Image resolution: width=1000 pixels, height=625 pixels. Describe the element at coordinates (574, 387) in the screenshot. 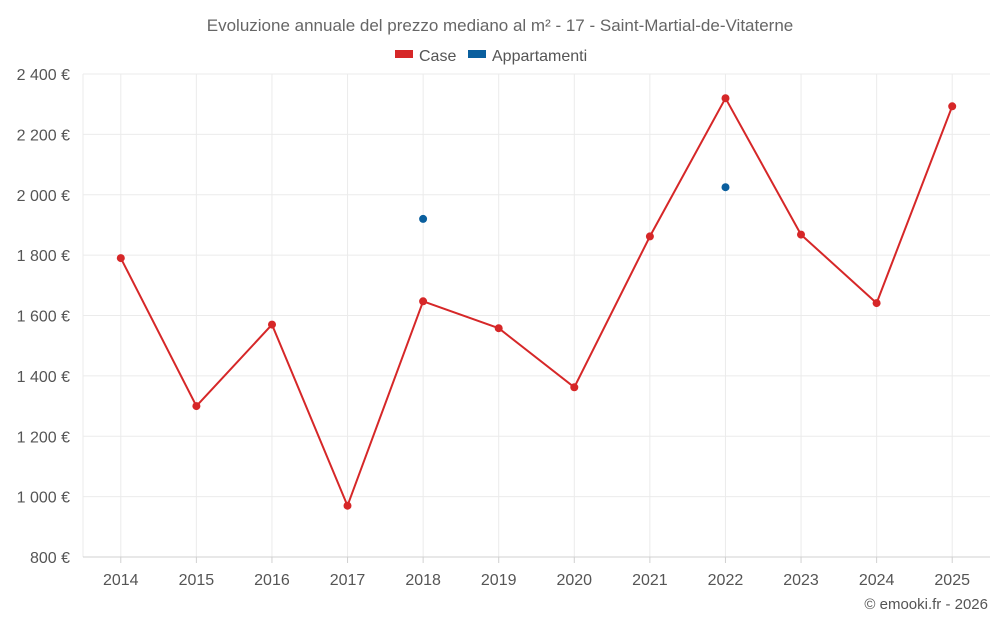

I see `data-point-case-2020` at that location.